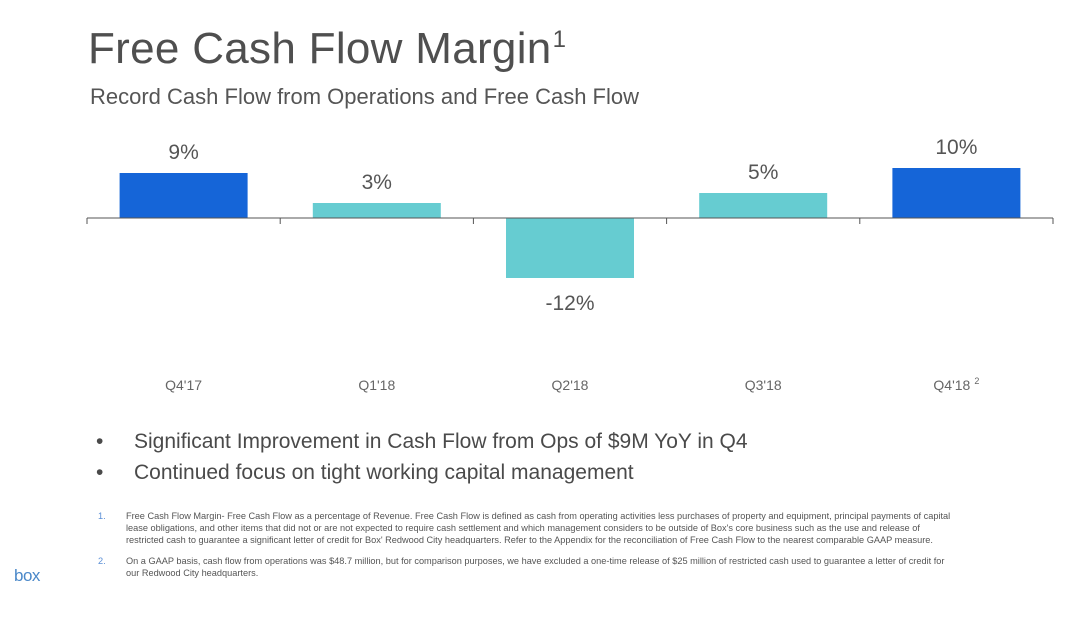 This screenshot has width=1073, height=629. I want to click on page-title-text: Free Cash Flow Margin, so click(320, 48).